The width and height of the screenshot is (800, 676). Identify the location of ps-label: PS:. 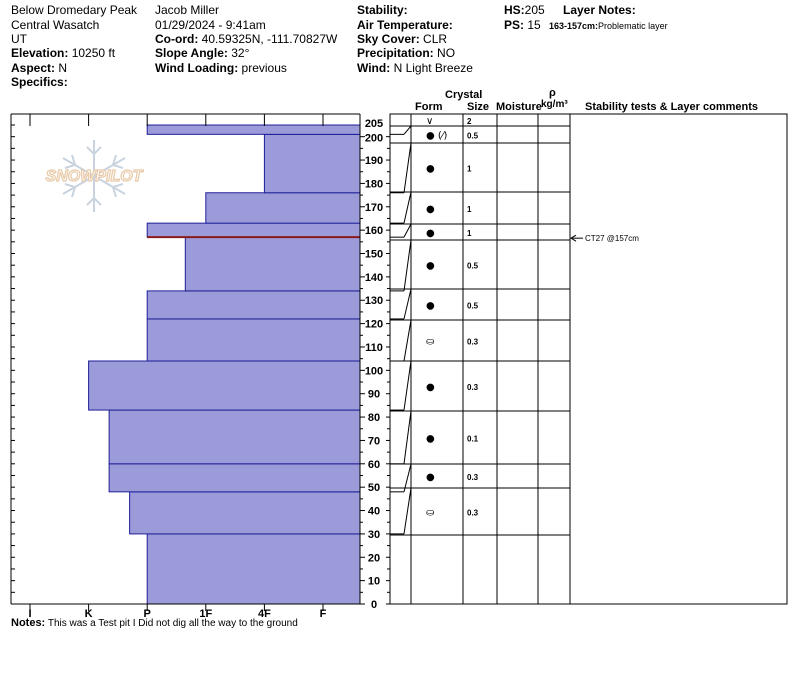
(514, 25).